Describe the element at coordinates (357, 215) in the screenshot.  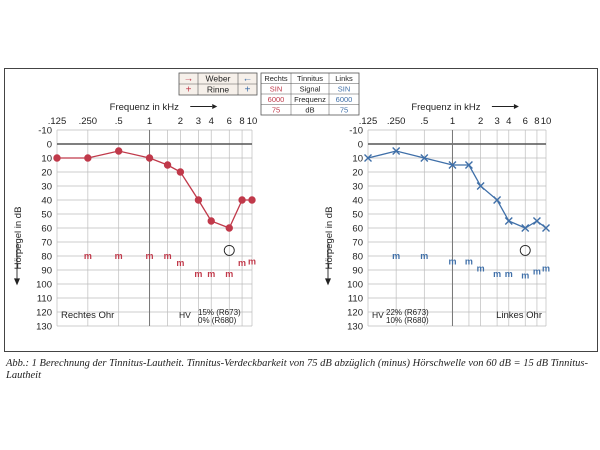
I see `y-tick-label: 50` at that location.